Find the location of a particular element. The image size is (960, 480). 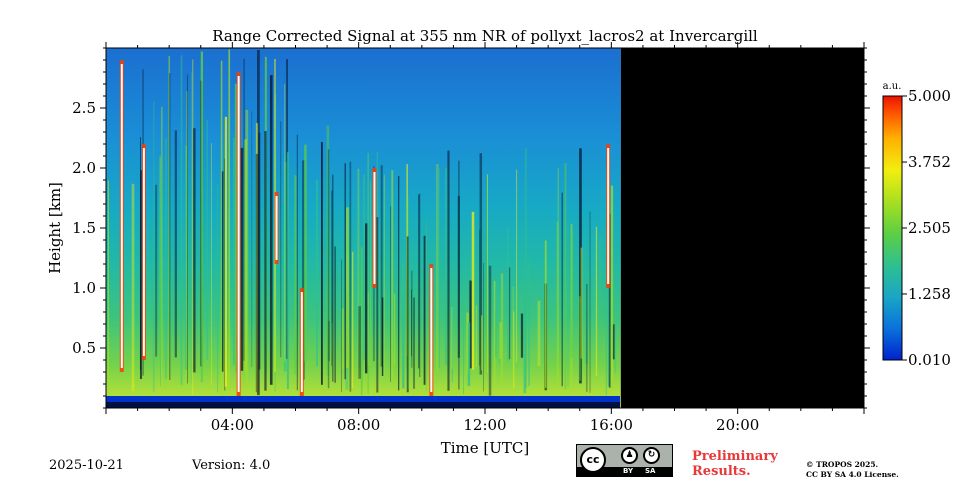

near-ground-band is located at coordinates (363, 399).